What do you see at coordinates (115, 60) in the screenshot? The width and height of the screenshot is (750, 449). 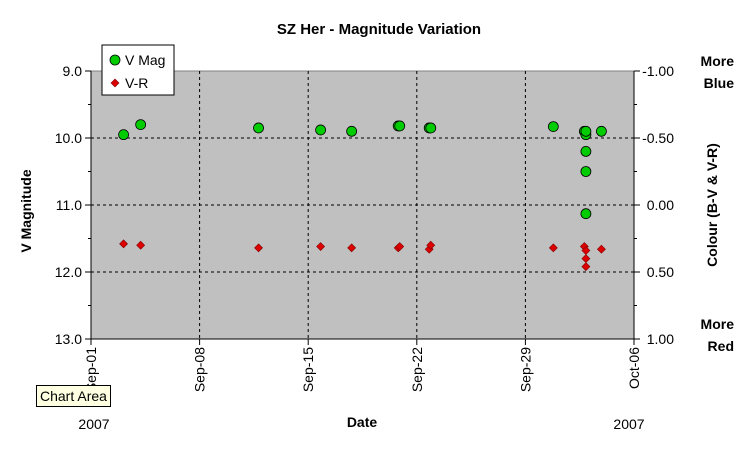 I see `legend-vmag-marker` at bounding box center [115, 60].